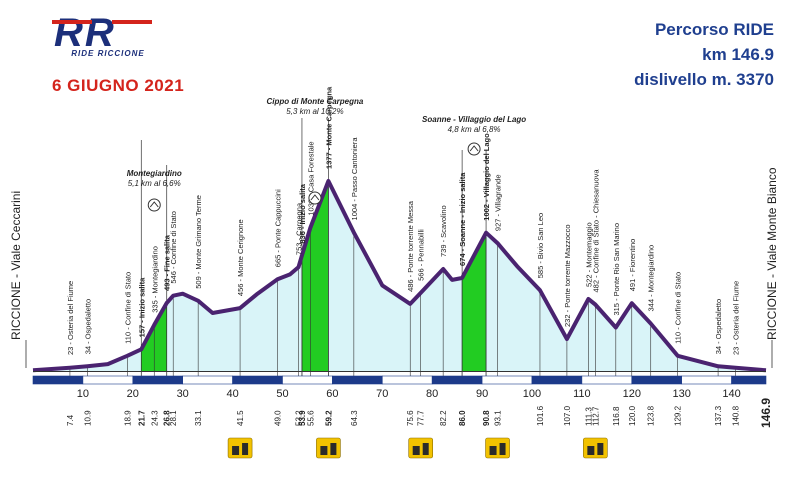 The height and width of the screenshot is (484, 800). What do you see at coordinates (127, 418) in the screenshot?
I see `waypoint-km: 18.9` at bounding box center [127, 418].